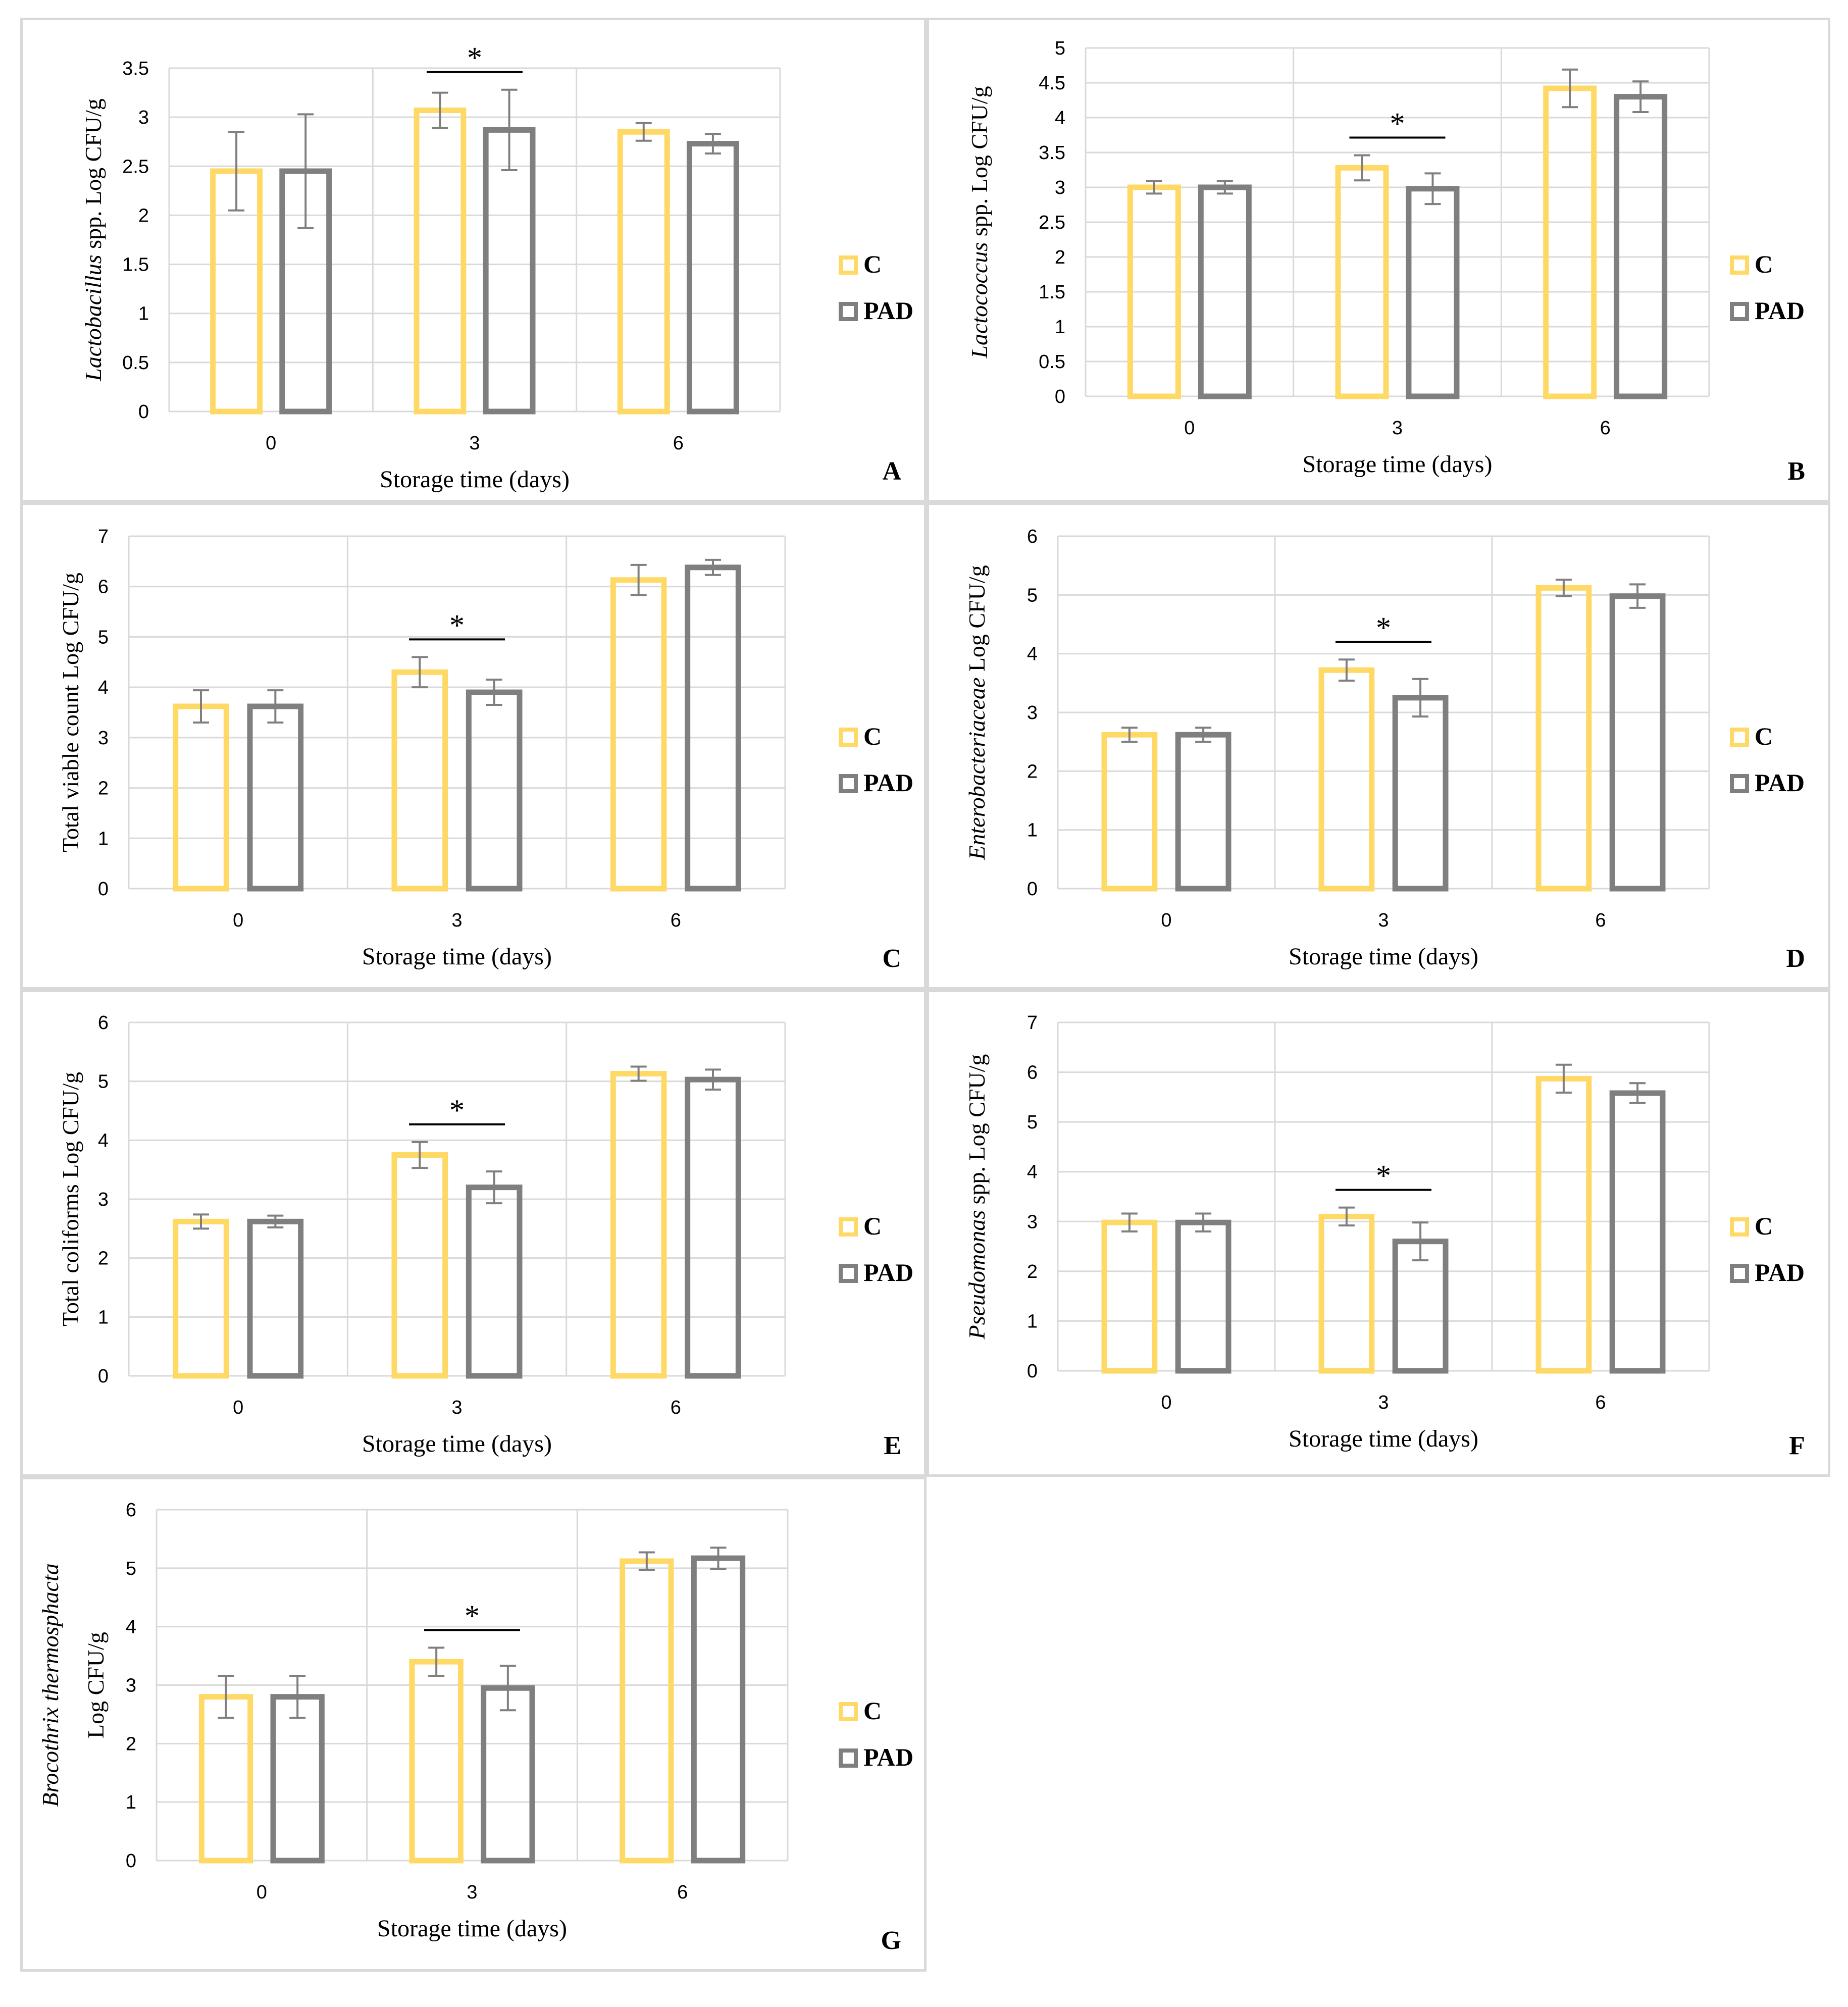 This screenshot has height=2007, width=1848. What do you see at coordinates (1796, 471) in the screenshot?
I see `panel-letter: B` at bounding box center [1796, 471].